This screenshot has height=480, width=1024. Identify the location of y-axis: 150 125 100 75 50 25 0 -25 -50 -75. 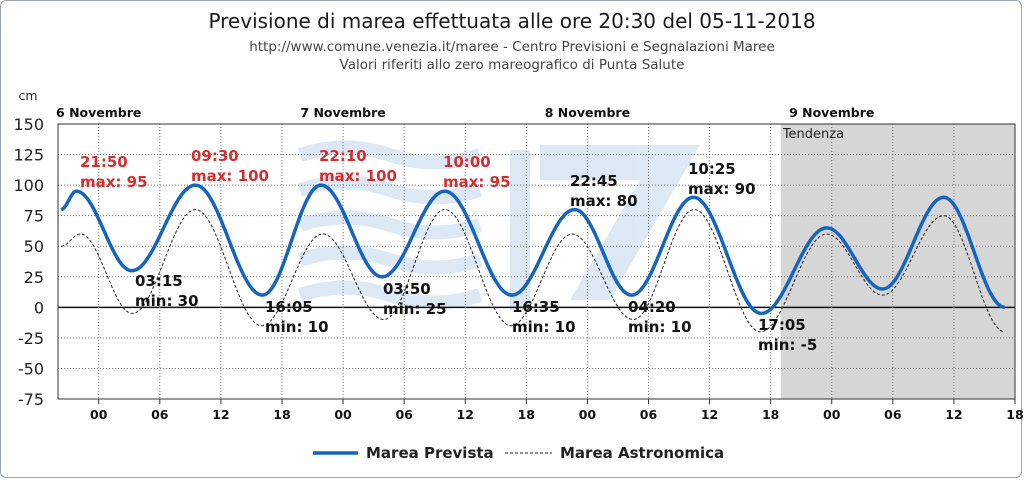
(28, 262).